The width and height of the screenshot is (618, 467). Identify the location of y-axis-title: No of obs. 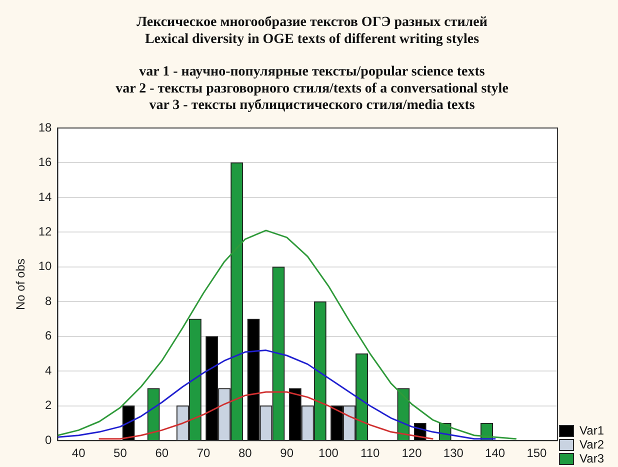
(21, 284).